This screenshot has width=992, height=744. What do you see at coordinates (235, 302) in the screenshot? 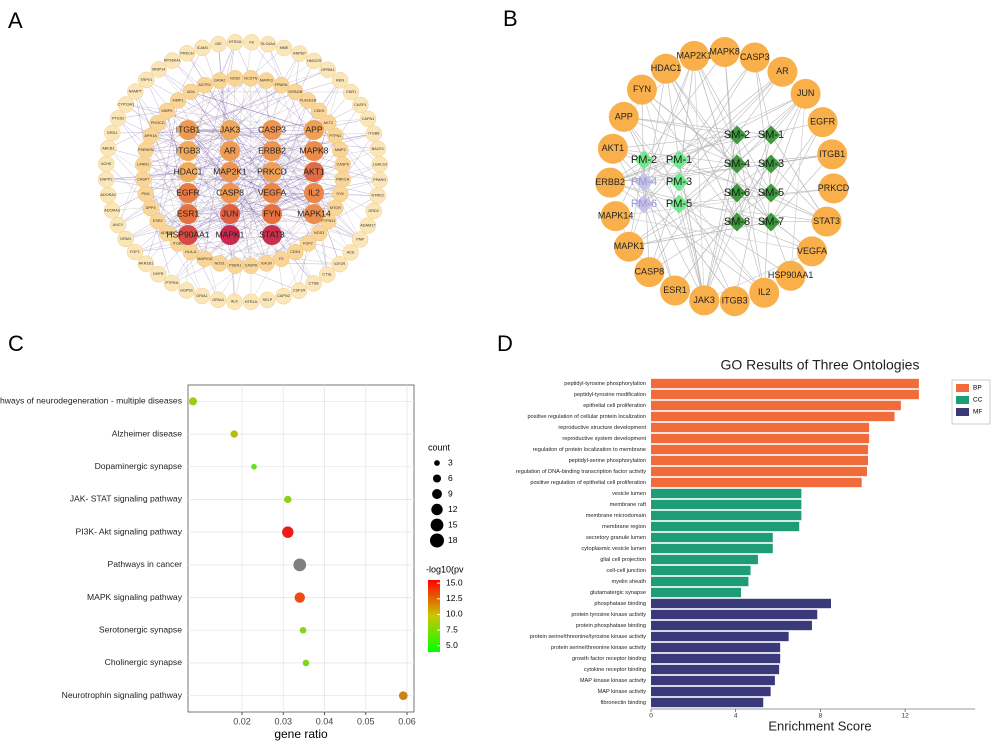
I see `node-label: ALK` at bounding box center [235, 302].